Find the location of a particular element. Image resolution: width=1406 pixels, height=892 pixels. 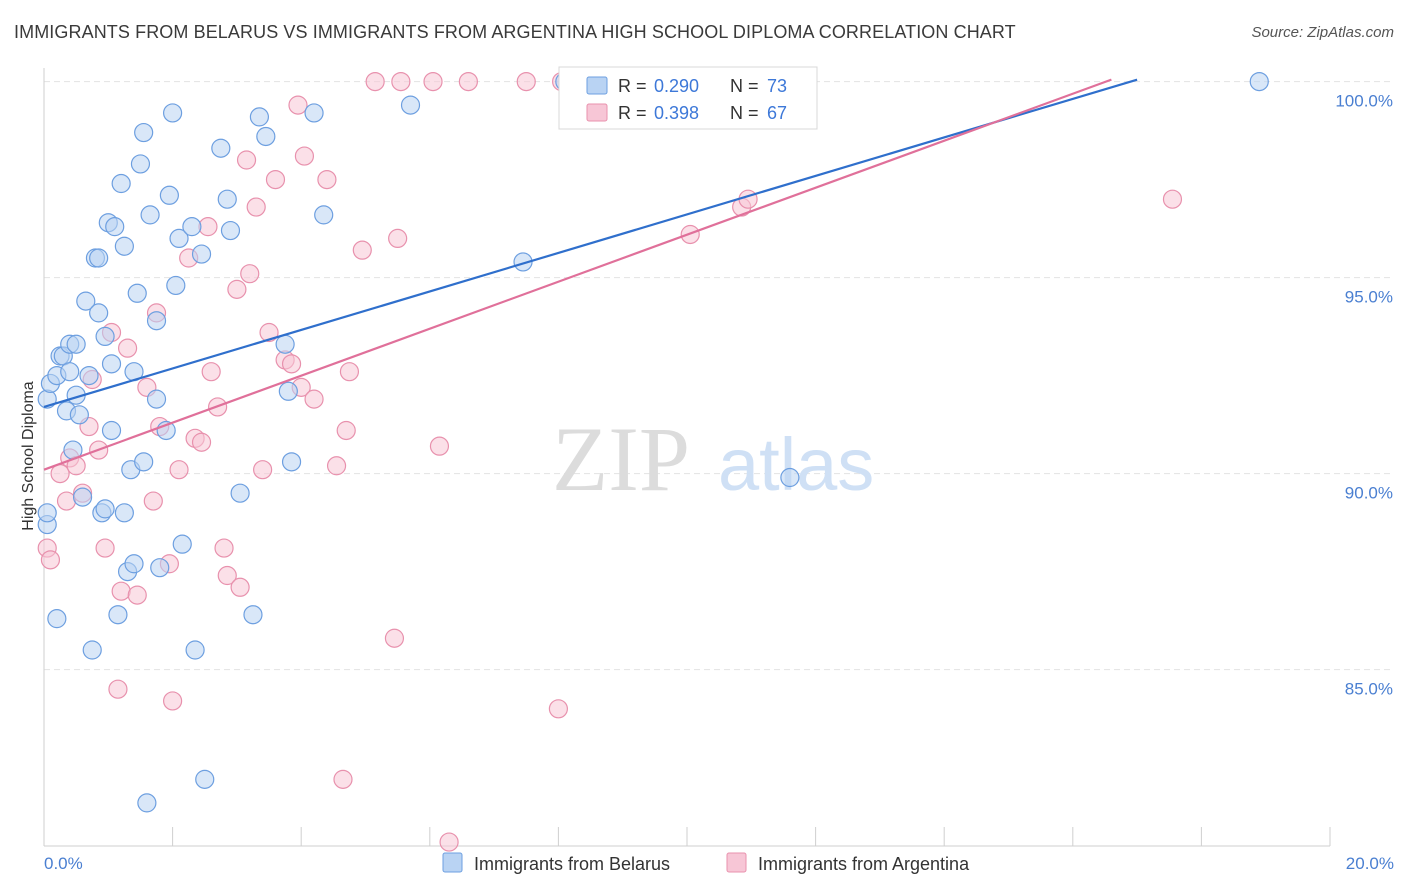

legend-box: R = 0.290 N = 73 R = 0.398 N = 67 is located at coordinates (688, 98).